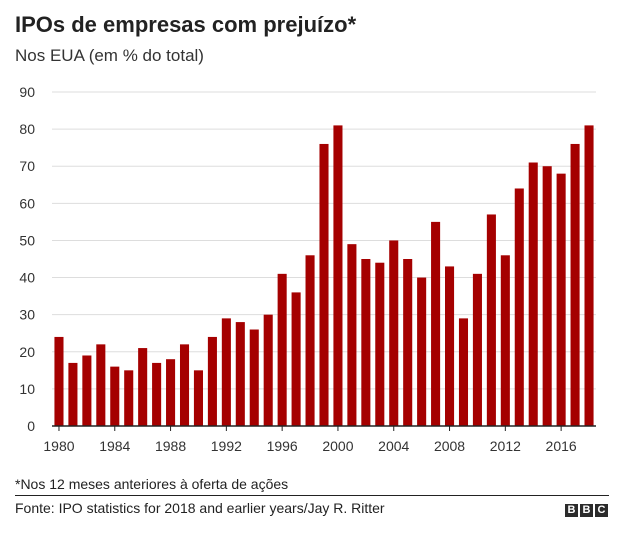  I want to click on bar-2016, so click(561, 299).